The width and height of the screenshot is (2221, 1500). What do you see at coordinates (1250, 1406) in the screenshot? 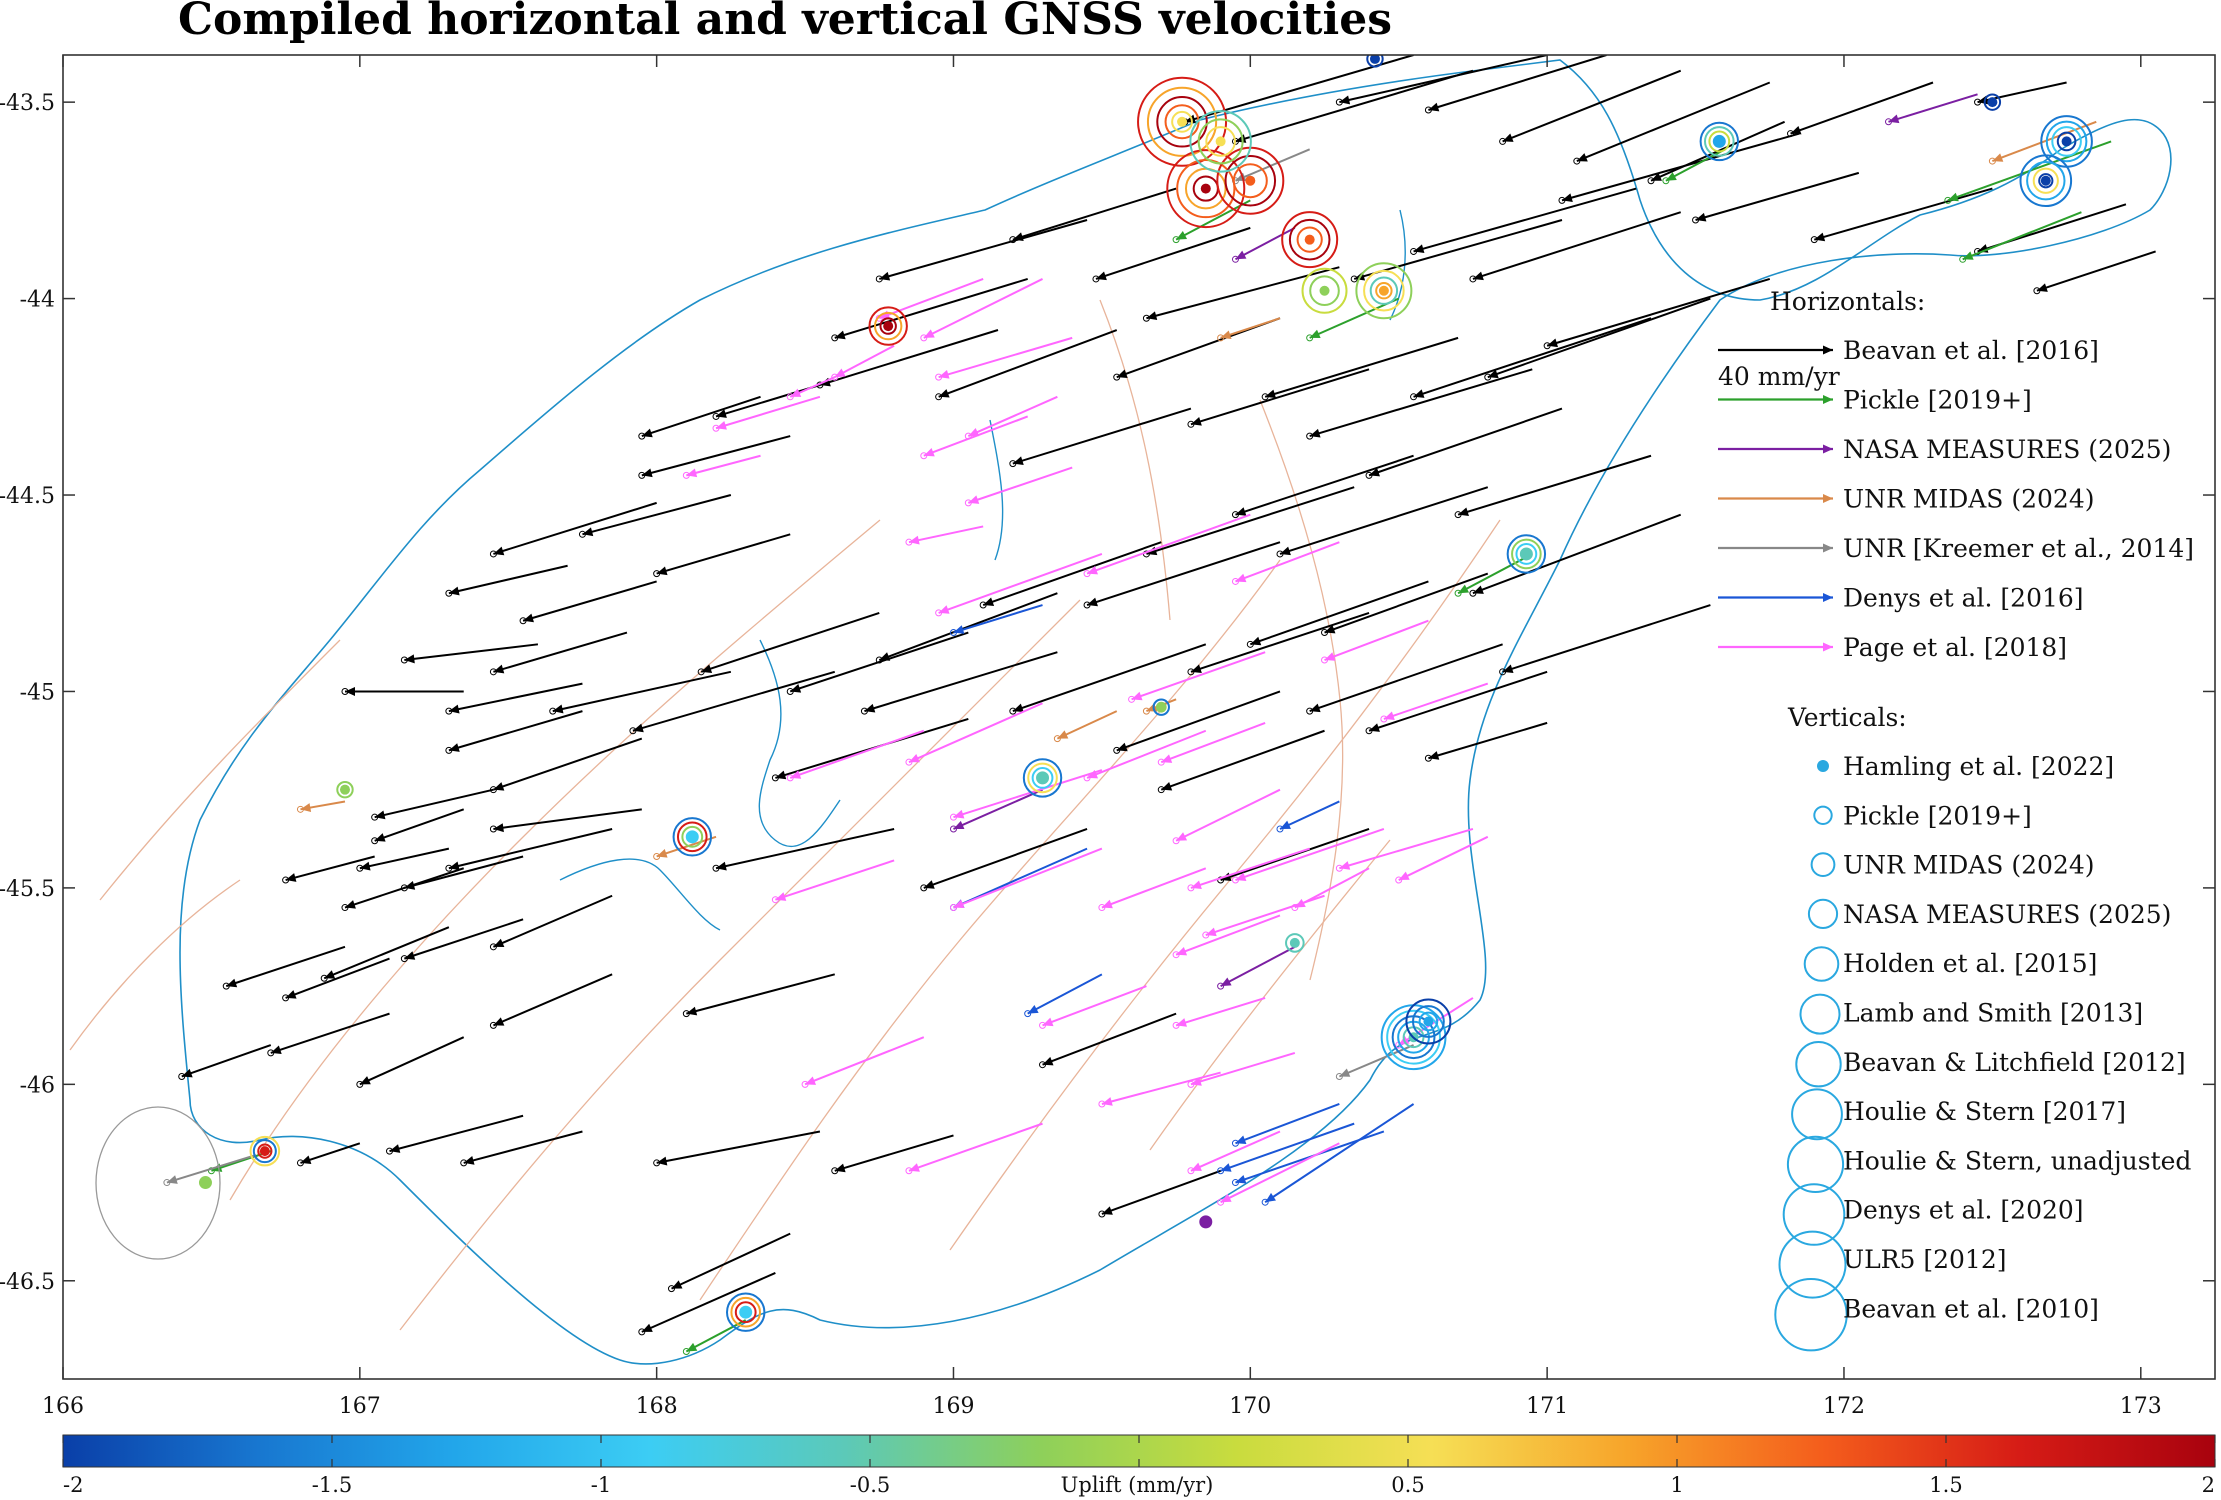
I see `x-tick-label: 170` at bounding box center [1250, 1406].